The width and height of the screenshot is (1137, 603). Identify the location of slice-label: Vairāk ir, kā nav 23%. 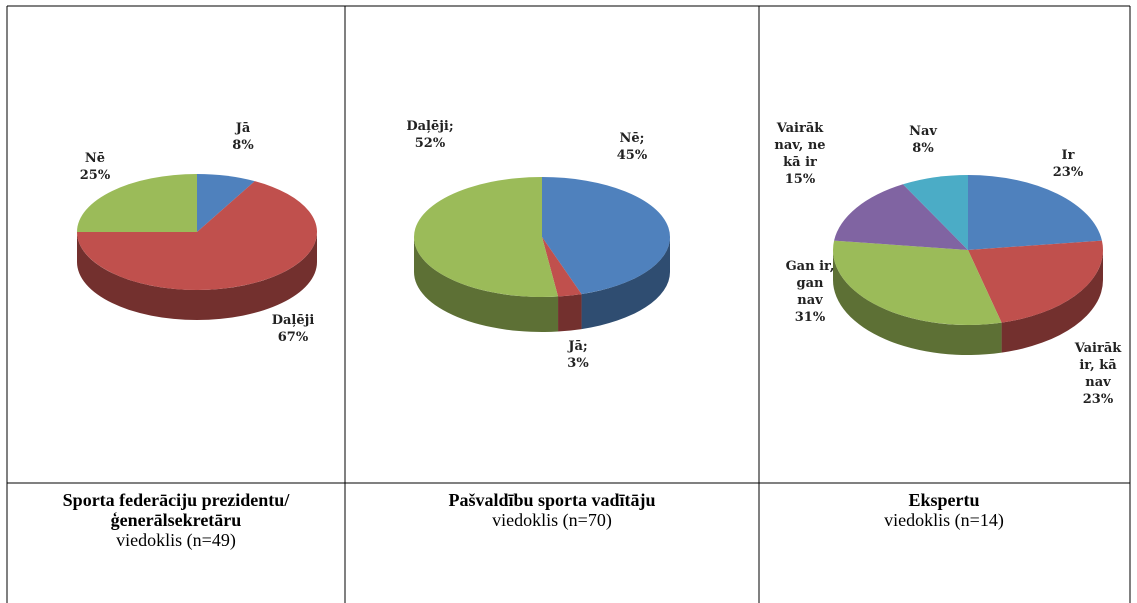
(1098, 374).